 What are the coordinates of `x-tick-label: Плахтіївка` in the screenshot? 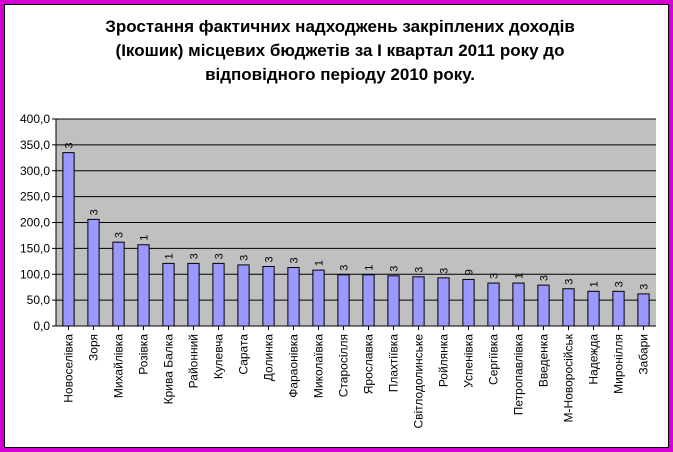 It's located at (394, 363).